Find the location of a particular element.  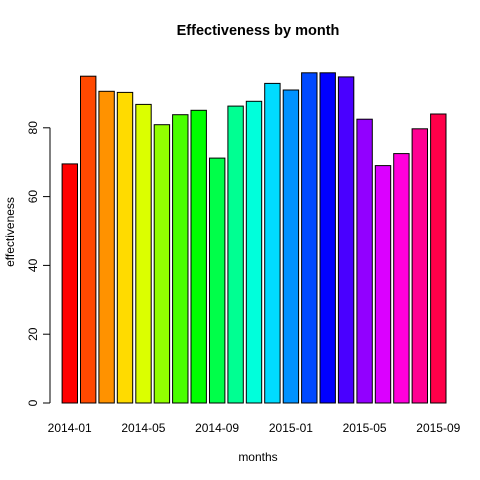

x-tick-label: 2014-09 is located at coordinates (217, 428).